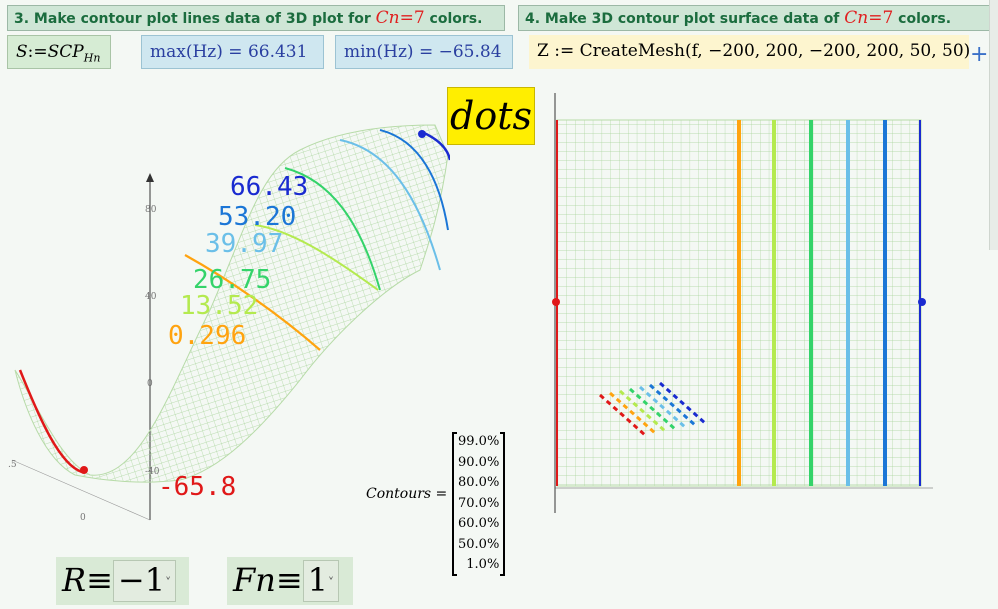 This screenshot has height=609, width=998. Describe the element at coordinates (50, 421) in the screenshot. I see `contour-line-red` at that location.